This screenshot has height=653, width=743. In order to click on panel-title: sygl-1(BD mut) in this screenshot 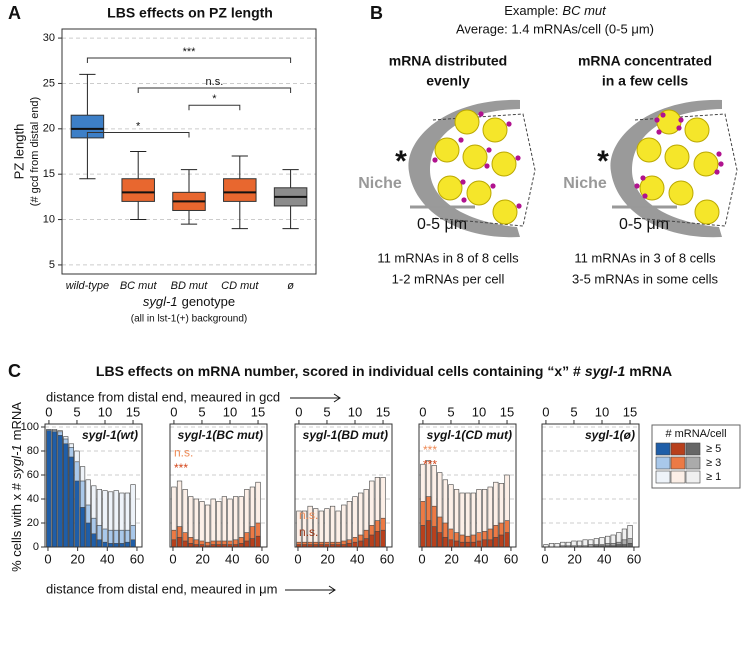, I will do `click(345, 435)`.